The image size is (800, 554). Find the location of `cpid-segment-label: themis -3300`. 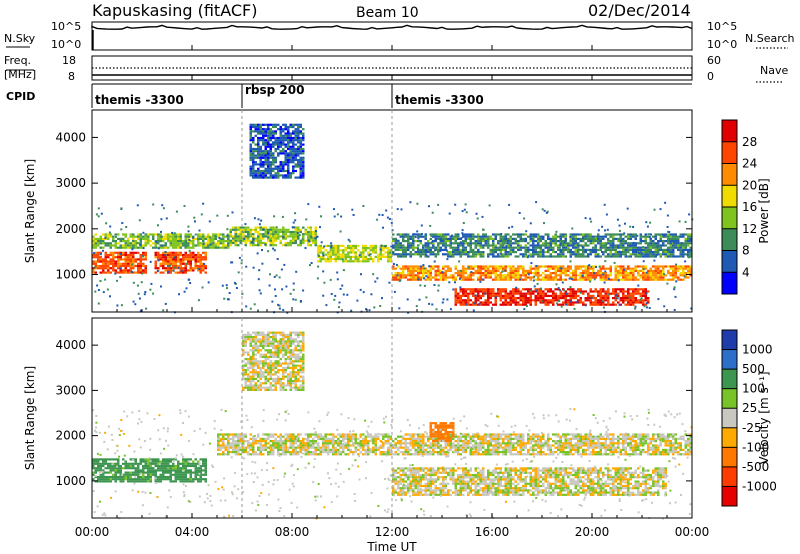

cpid-segment-label: themis -3300 is located at coordinates (439, 100).